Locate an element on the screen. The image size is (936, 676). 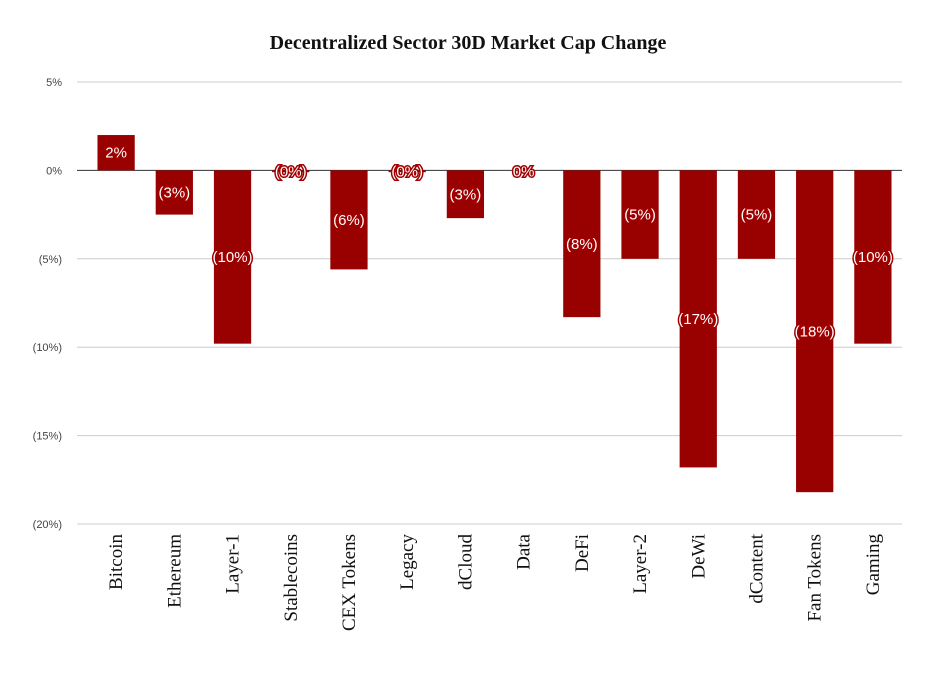
y-tick-label: 0% is located at coordinates (54, 171).